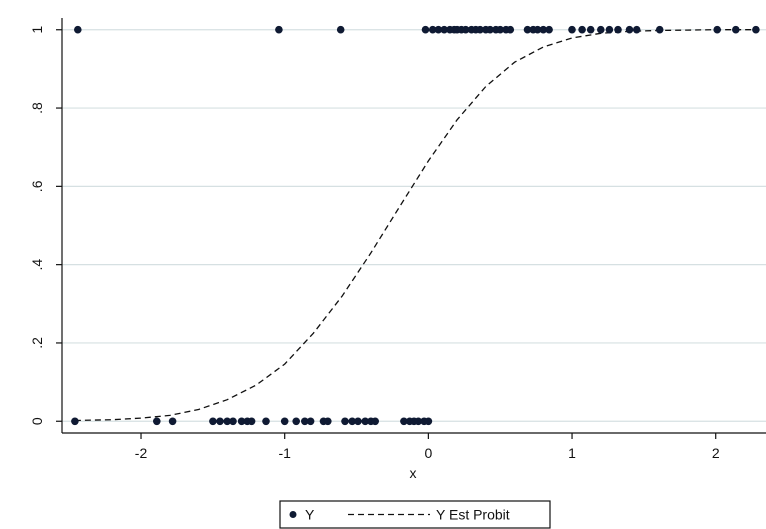 This screenshot has width=766, height=529. What do you see at coordinates (716, 453) in the screenshot?
I see `x-tick-label-4: 2` at bounding box center [716, 453].